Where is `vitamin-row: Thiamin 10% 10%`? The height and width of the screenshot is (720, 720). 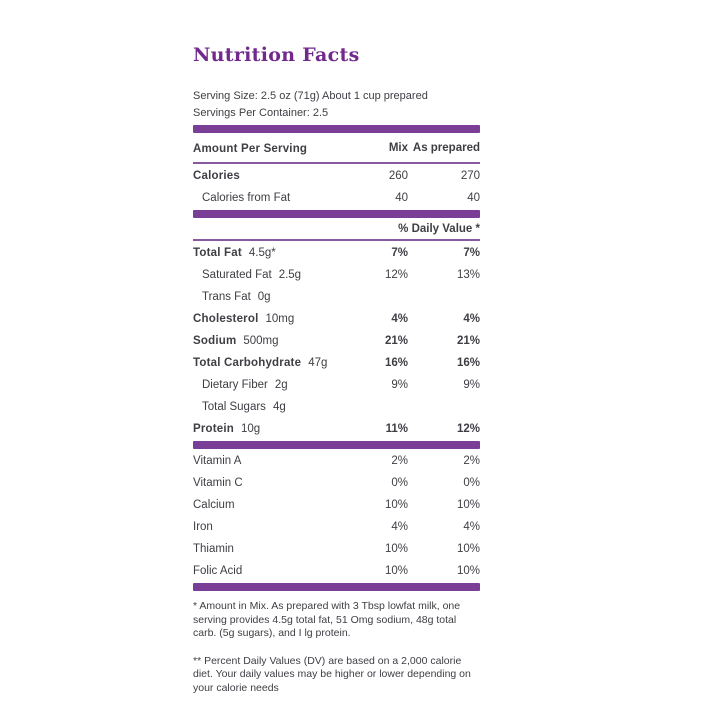
vitamin-row: Thiamin 10% 10% is located at coordinates (336, 549).